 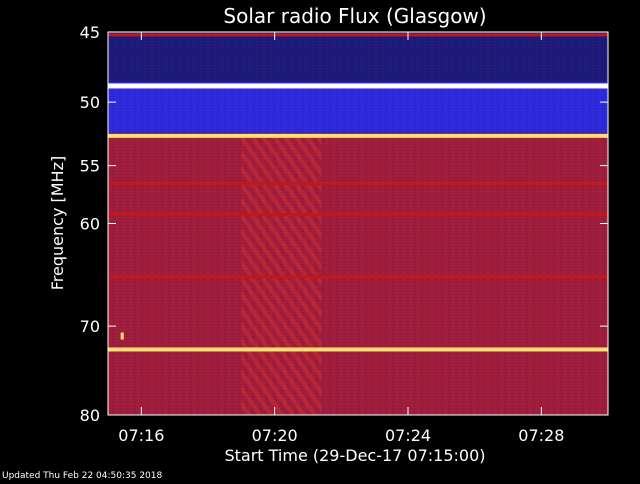 I want to click on y-tick-label: 45, so click(x=90, y=32).